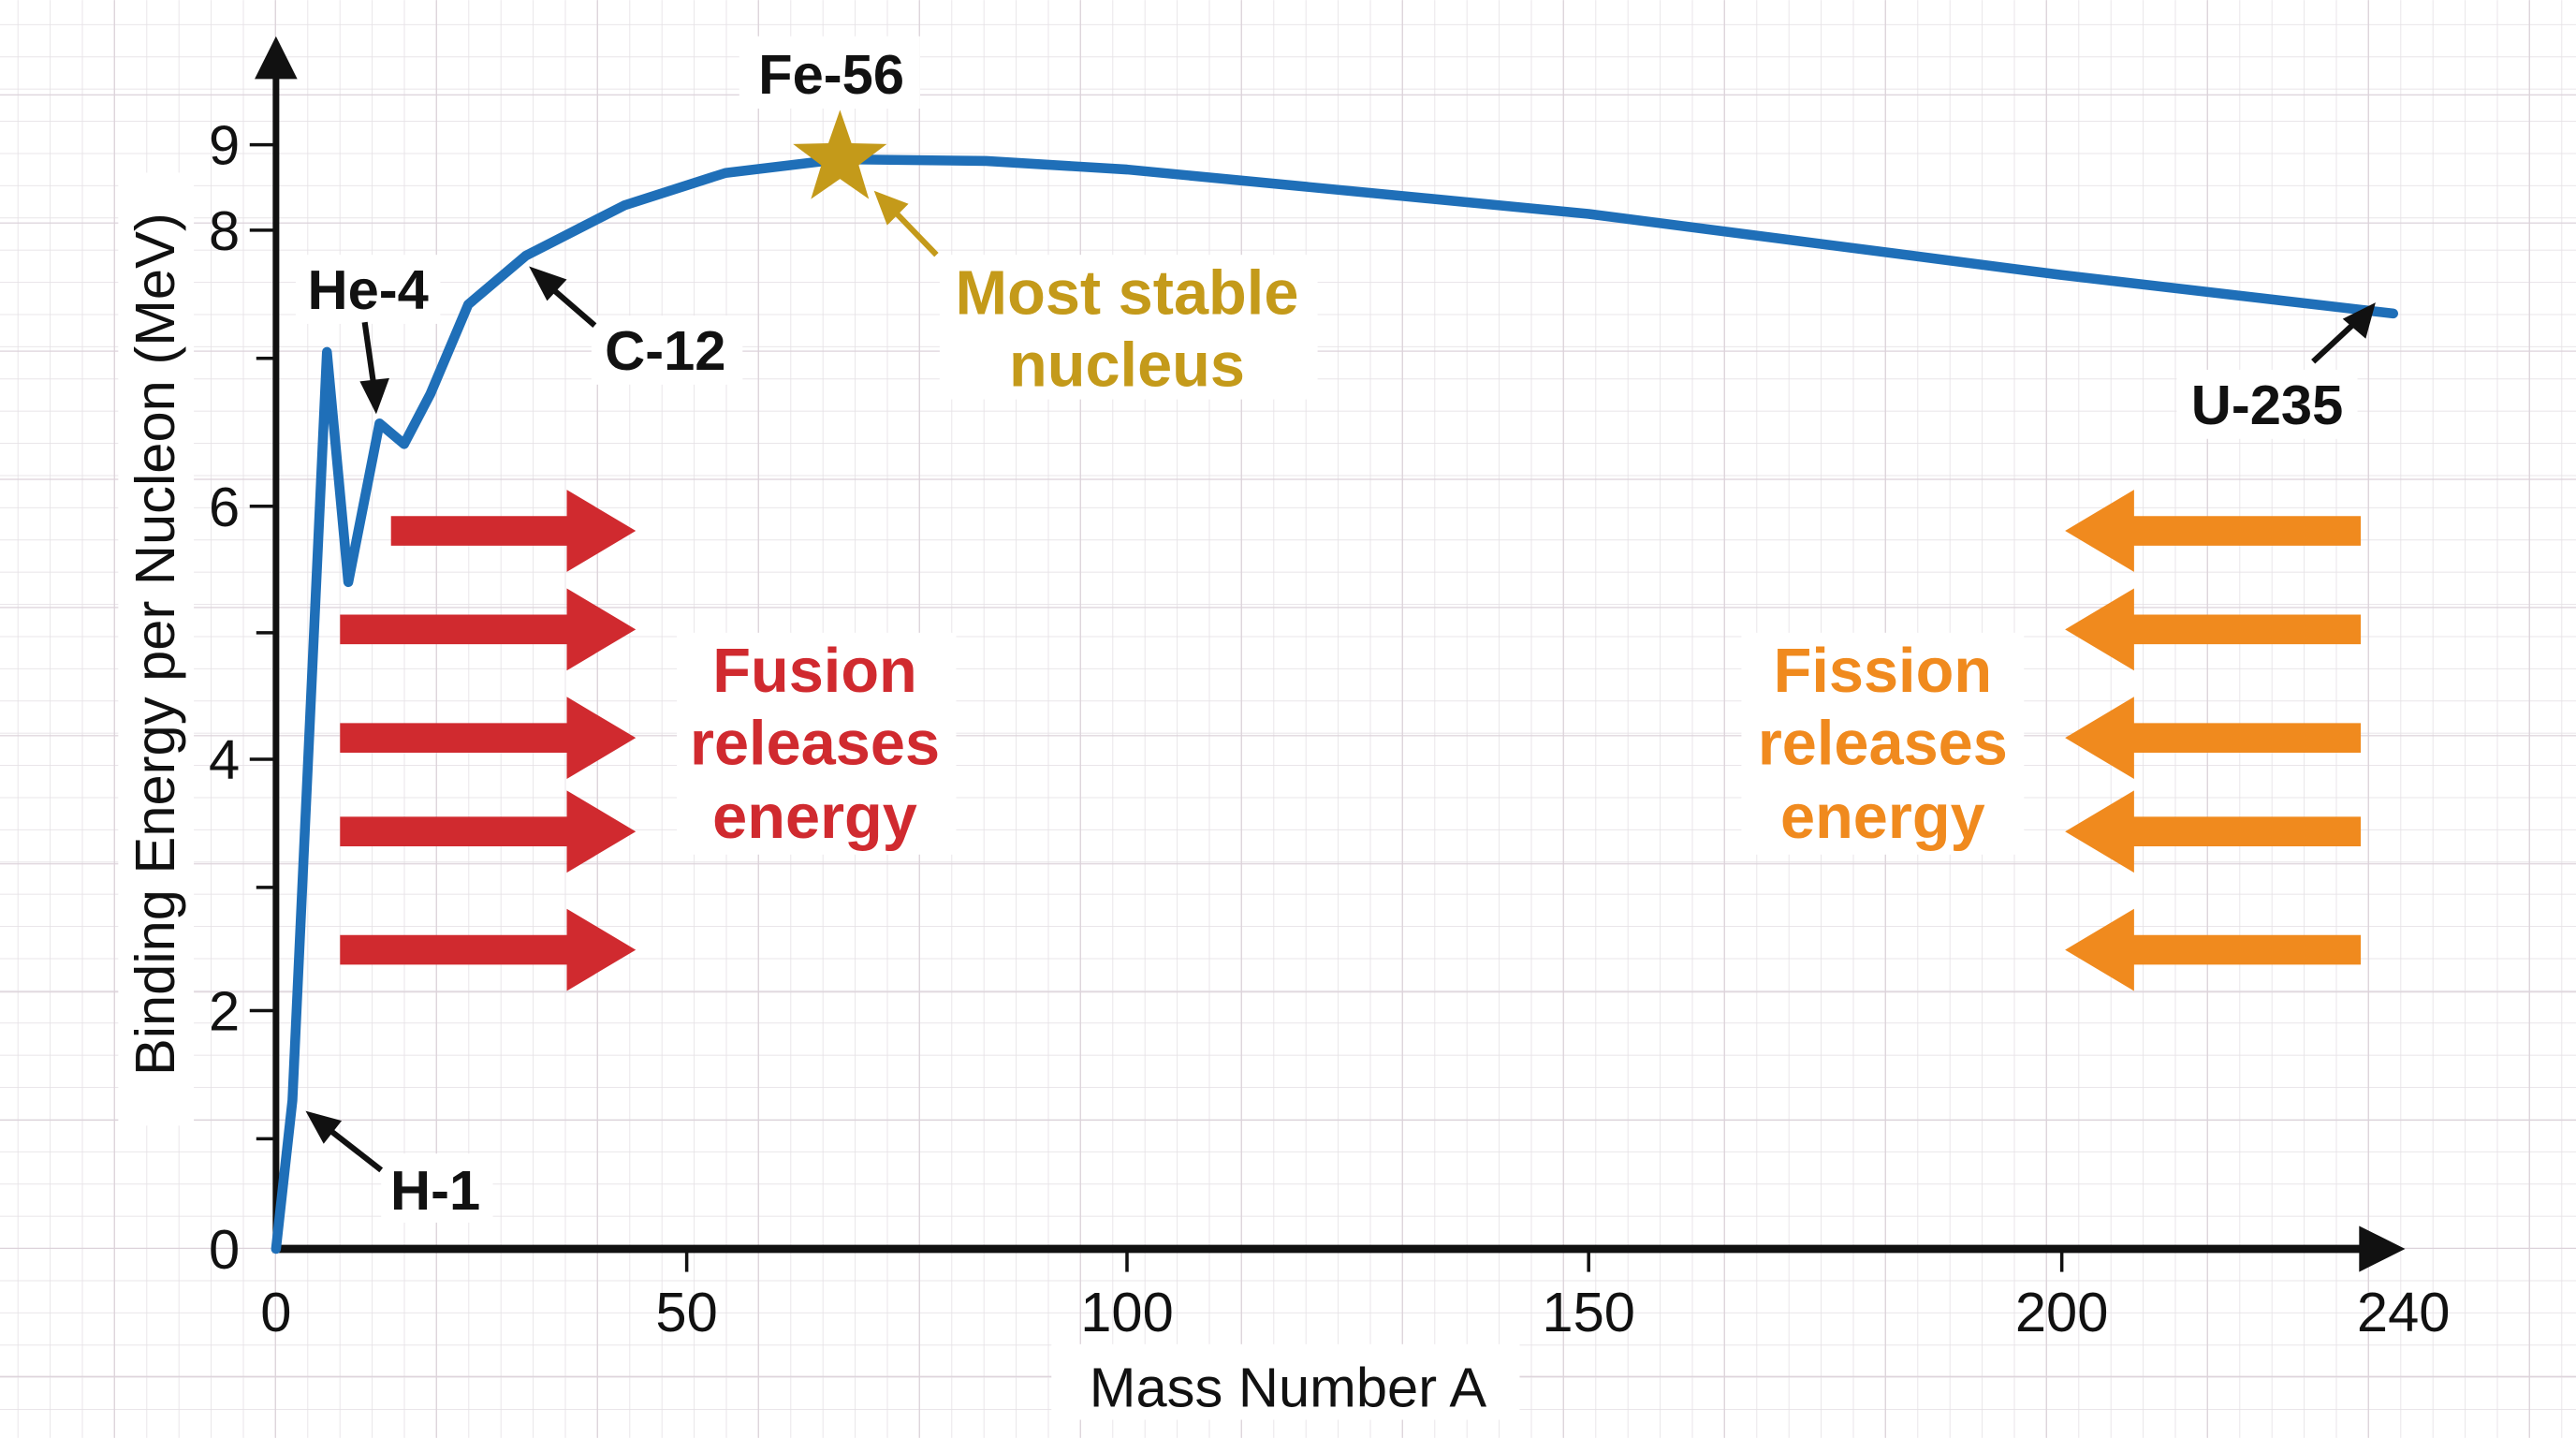  I want to click on label-fusion-energy: energy, so click(814, 817).